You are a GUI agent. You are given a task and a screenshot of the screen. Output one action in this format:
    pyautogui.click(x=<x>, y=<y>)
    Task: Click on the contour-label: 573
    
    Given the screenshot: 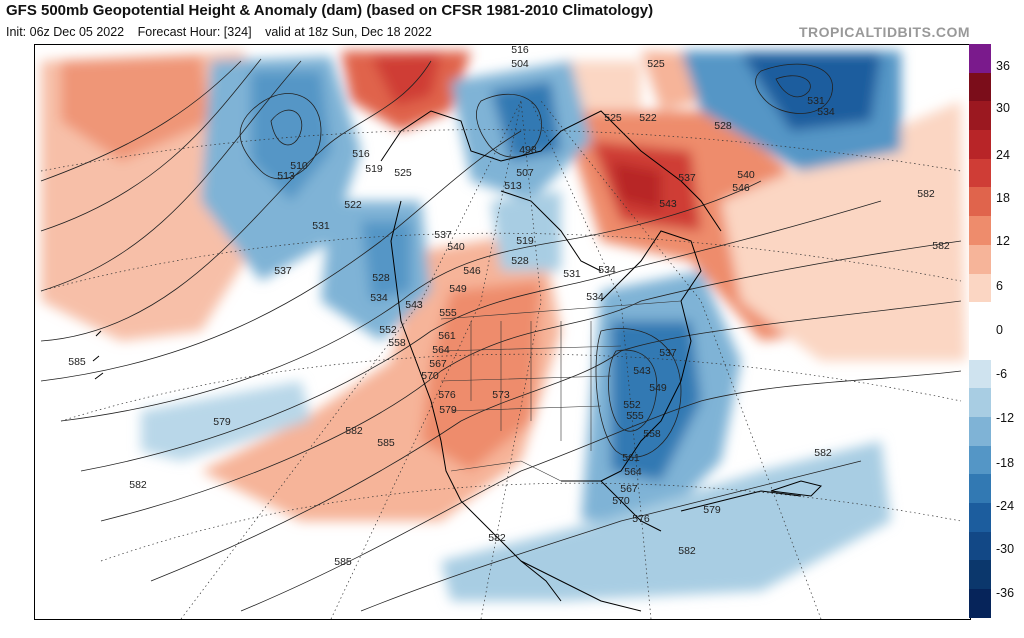 What is the action you would take?
    pyautogui.click(x=501, y=395)
    